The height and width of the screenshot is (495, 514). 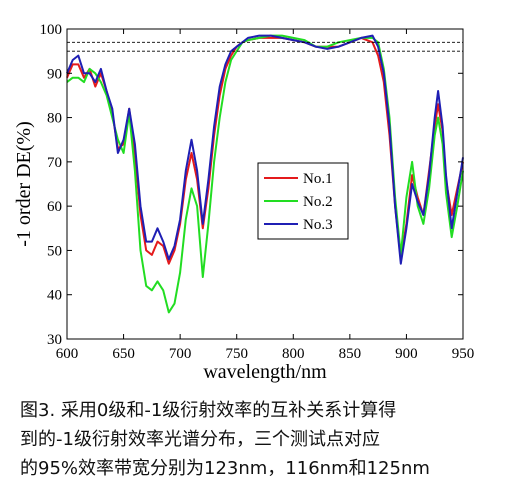 What do you see at coordinates (200, 439) in the screenshot?
I see `caption-line-2: 到的-1级衍射效率光谱分布，三个测试点对应` at bounding box center [200, 439].